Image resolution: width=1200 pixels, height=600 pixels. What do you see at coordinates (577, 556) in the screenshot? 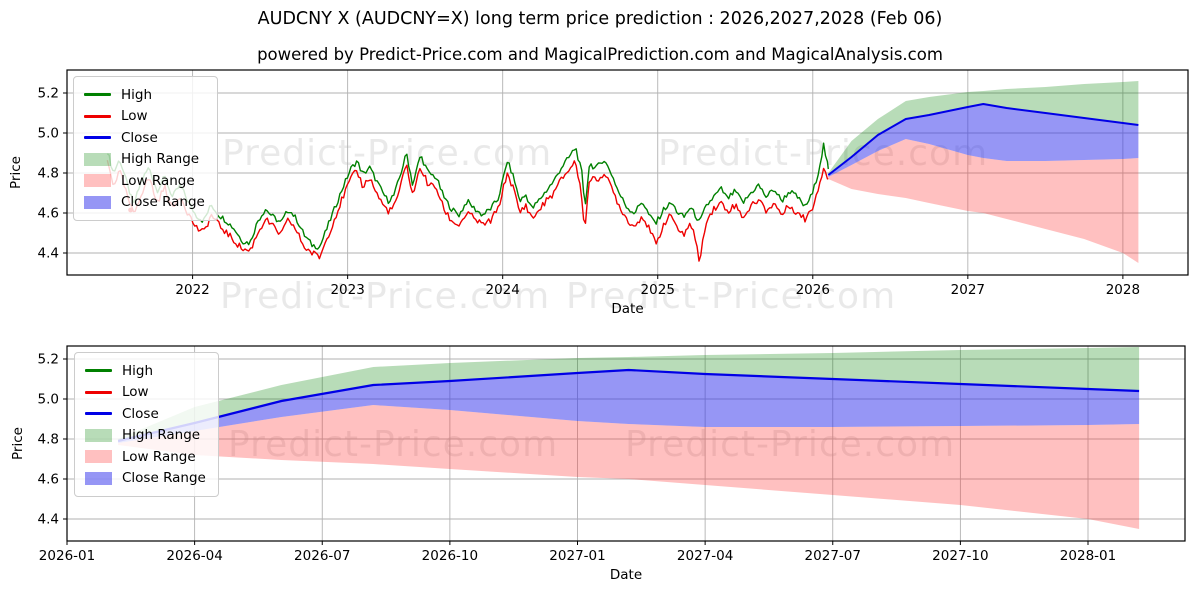
I see `x-tick-label: 2027-01` at bounding box center [577, 556].